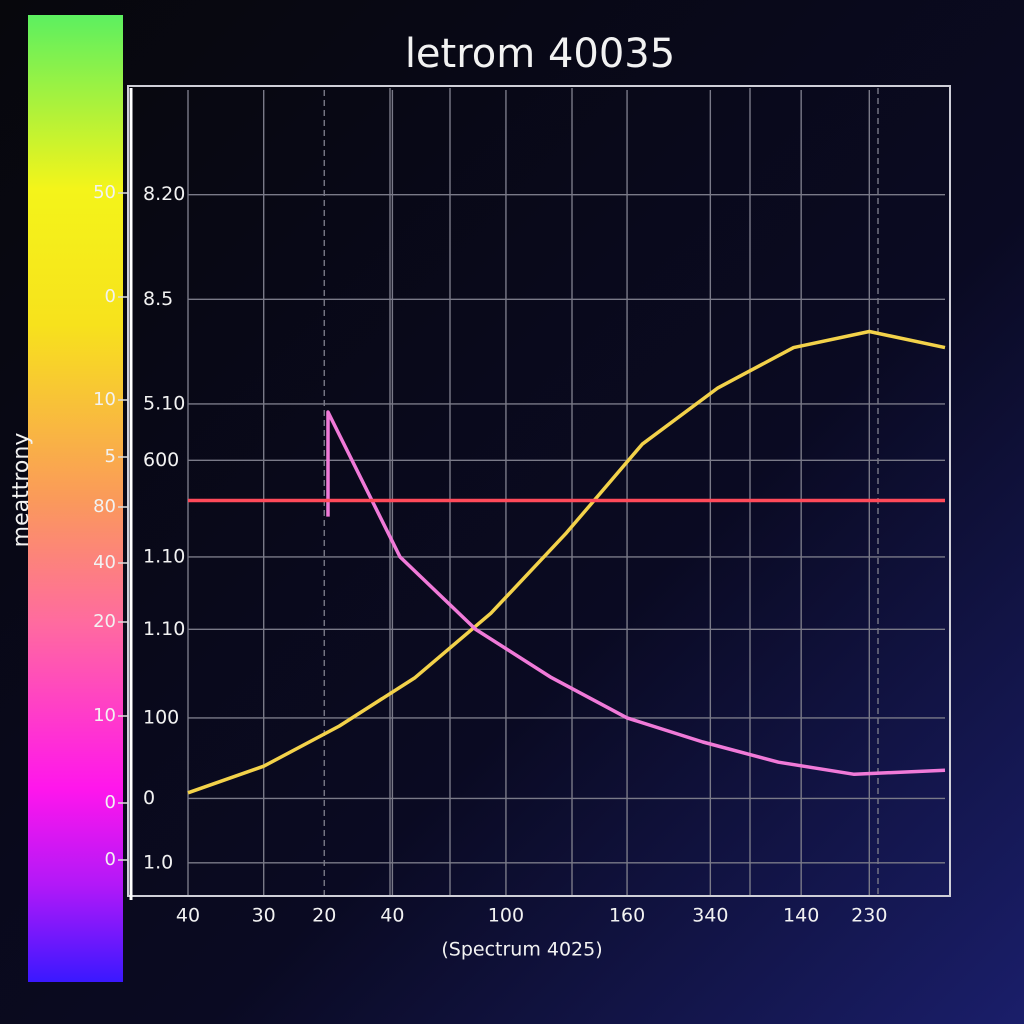 This screenshot has height=1024, width=1024. Describe the element at coordinates (521, 950) in the screenshot. I see `x-axis-label: (Spectrum 4025)` at that location.